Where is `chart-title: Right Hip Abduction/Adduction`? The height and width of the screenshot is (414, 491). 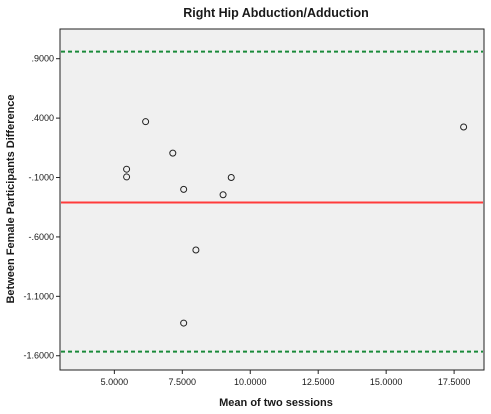 chart-title: Right Hip Abduction/Adduction is located at coordinates (276, 13).